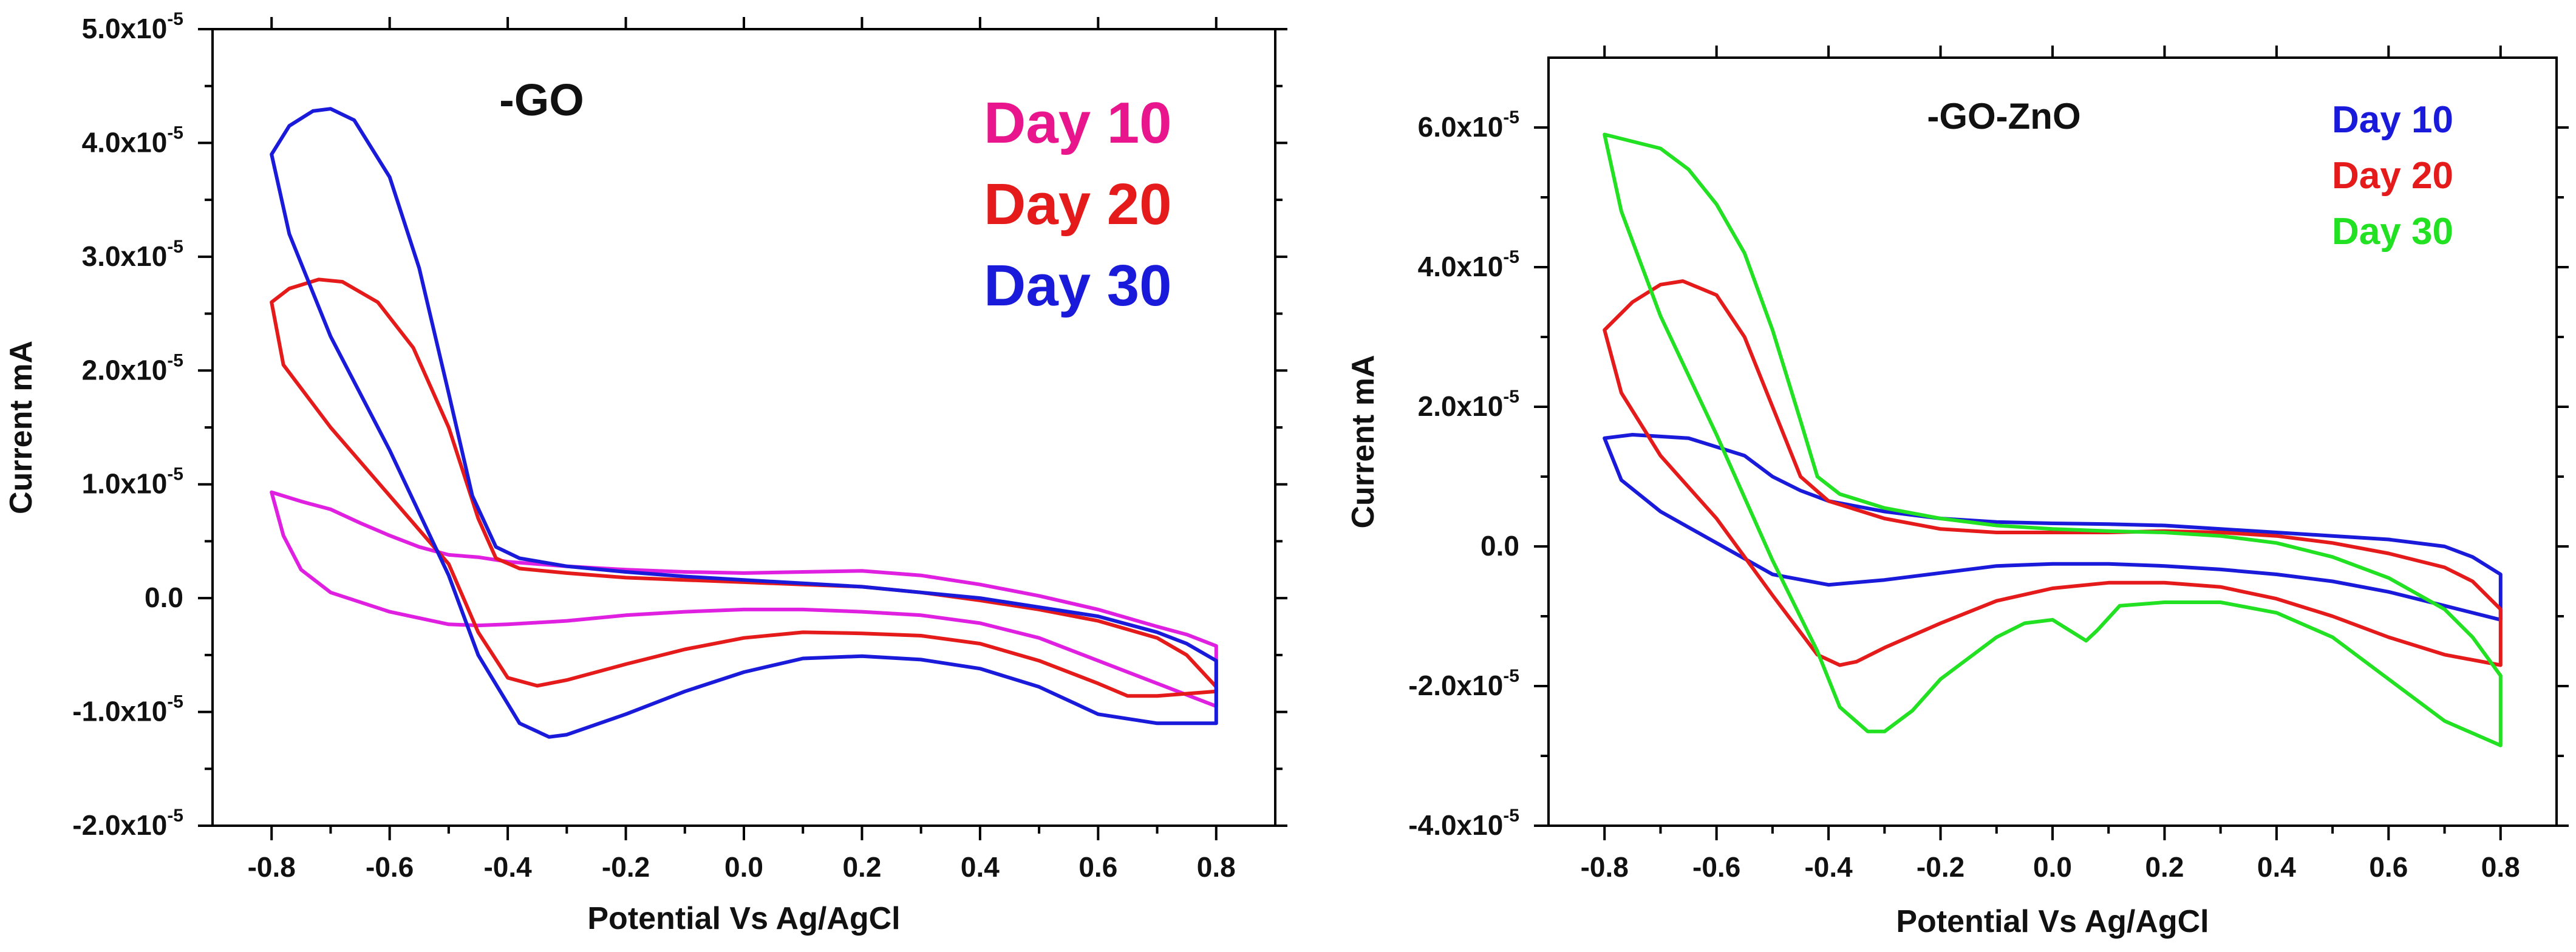 The image size is (2576, 952). Describe the element at coordinates (542, 100) in the screenshot. I see `chart-title: -GO` at that location.